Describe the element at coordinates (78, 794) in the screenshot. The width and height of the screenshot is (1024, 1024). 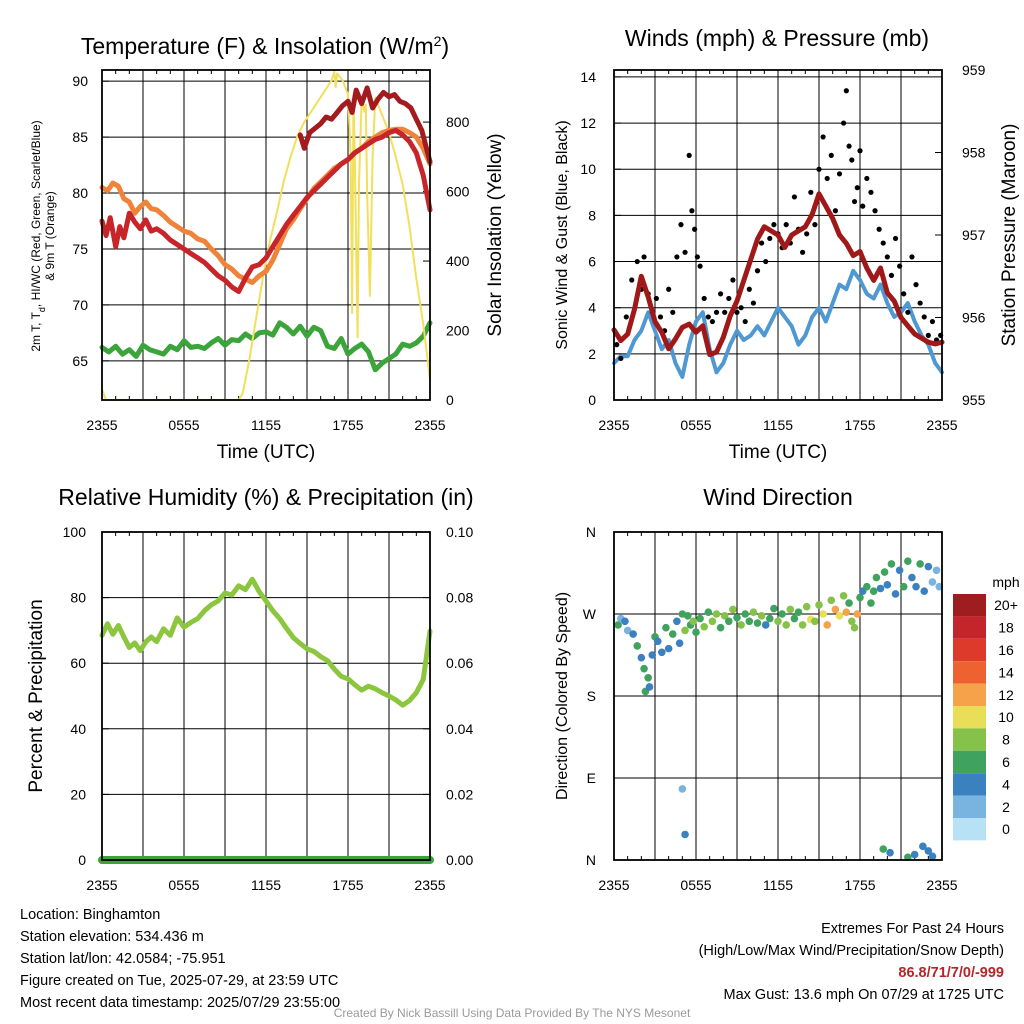
I see `y-tick-label: 20` at that location.